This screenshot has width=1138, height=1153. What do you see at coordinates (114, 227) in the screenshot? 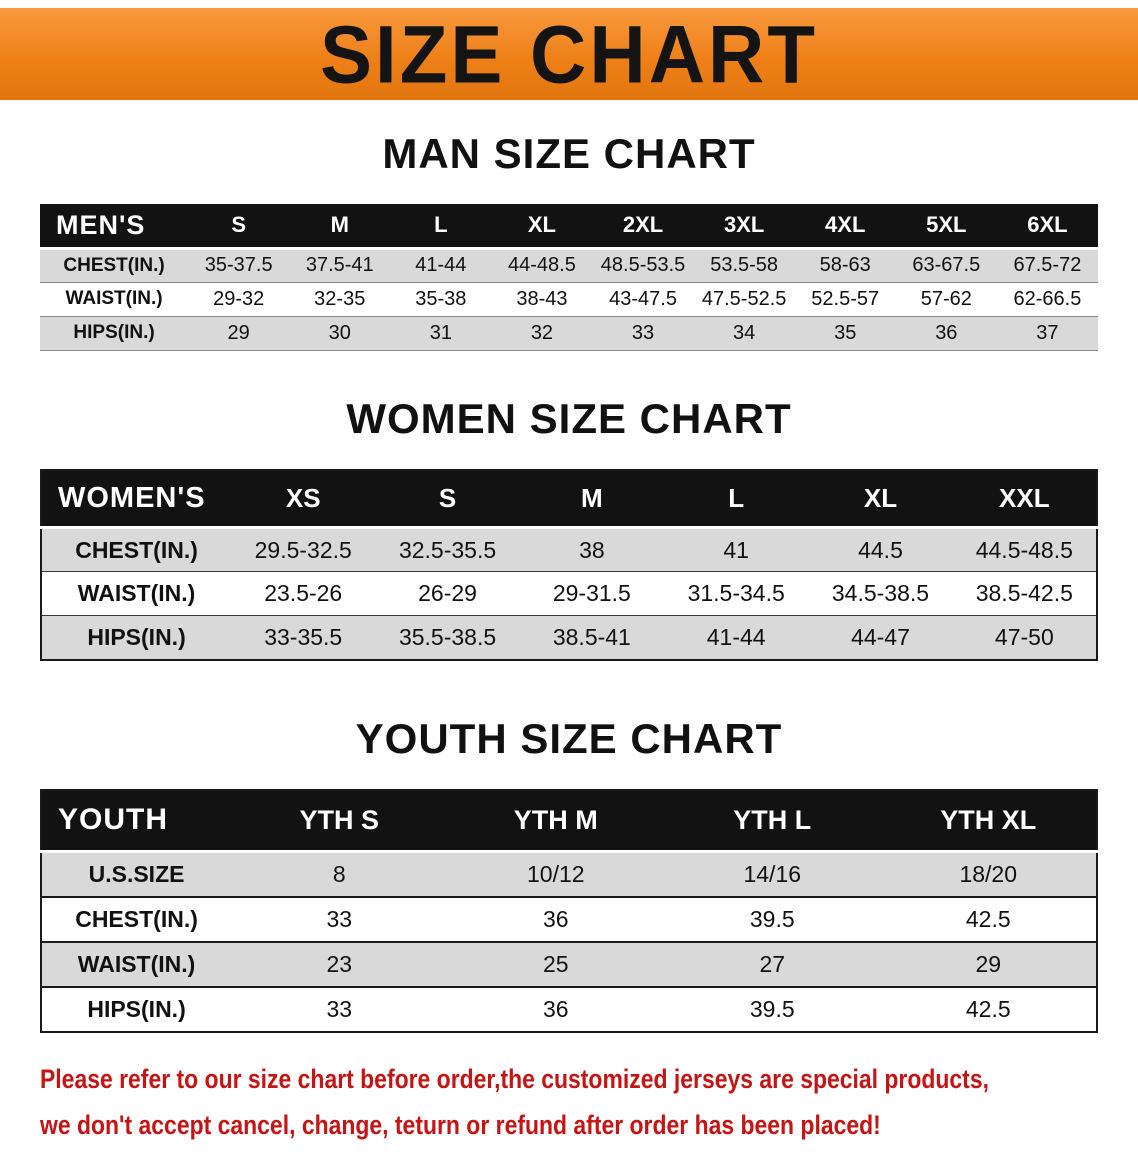
I see `table-header-label: MEN'S` at bounding box center [114, 227].